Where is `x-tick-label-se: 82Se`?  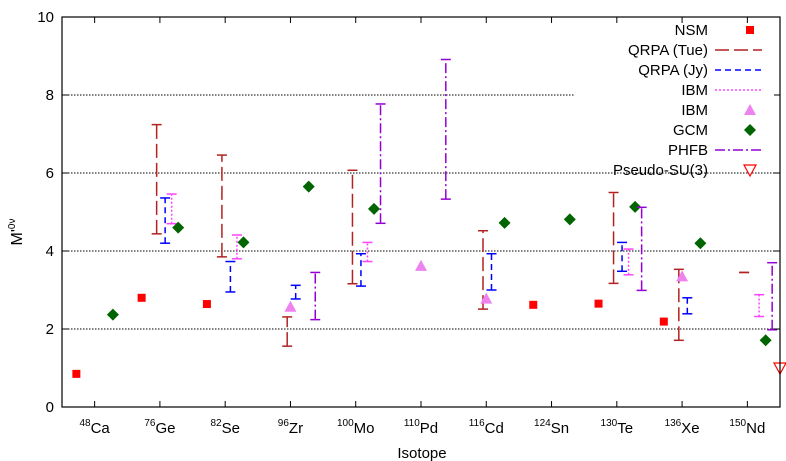
x-tick-label-se: 82Se is located at coordinates (224, 427).